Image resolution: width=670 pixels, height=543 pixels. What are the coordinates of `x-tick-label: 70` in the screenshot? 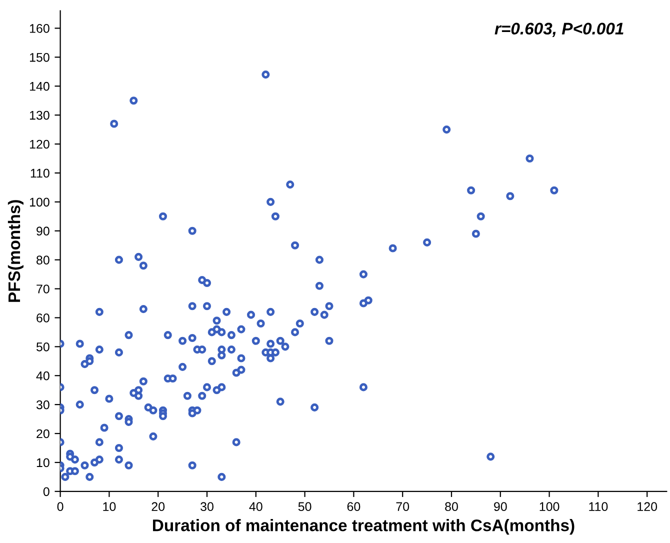 It's located at (403, 507).